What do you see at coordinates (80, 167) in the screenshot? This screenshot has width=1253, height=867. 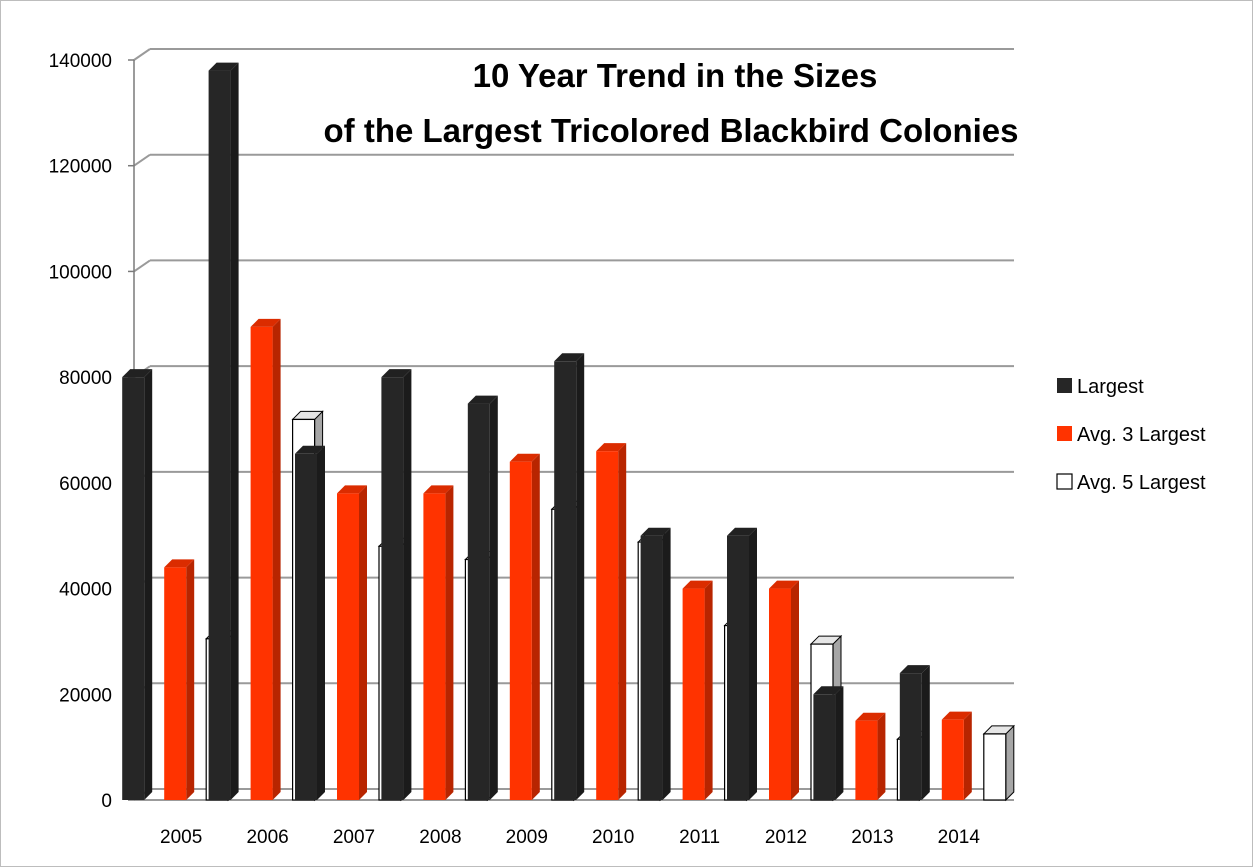 I see `y-tick-label: 120000` at bounding box center [80, 167].